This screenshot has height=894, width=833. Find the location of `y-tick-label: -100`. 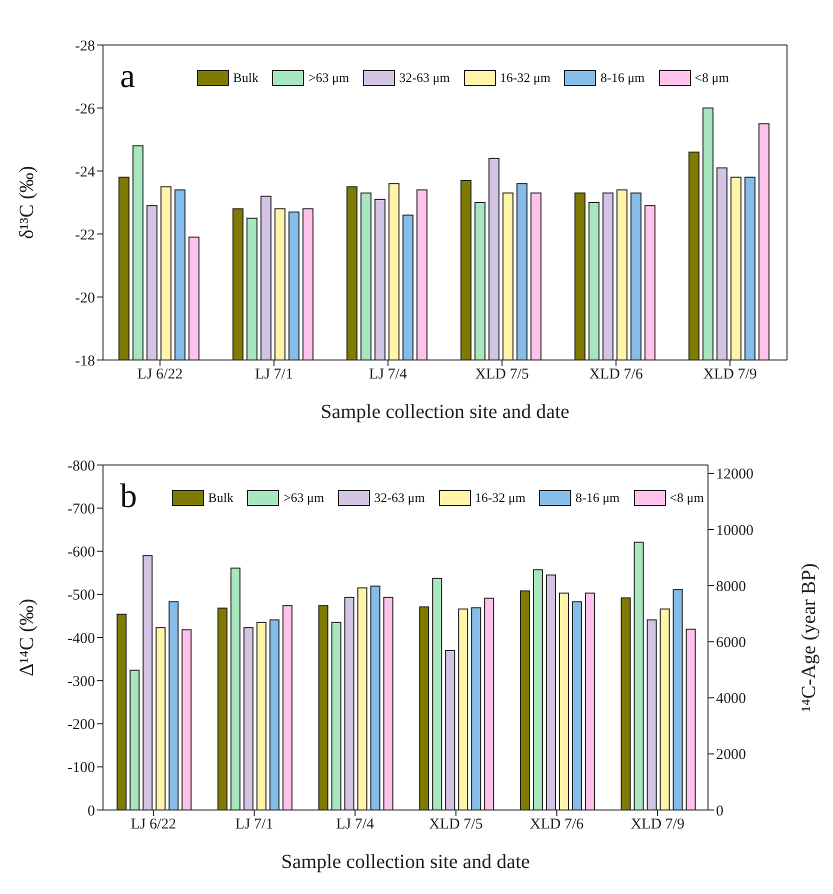

y-tick-label: -100 is located at coordinates (81, 768).